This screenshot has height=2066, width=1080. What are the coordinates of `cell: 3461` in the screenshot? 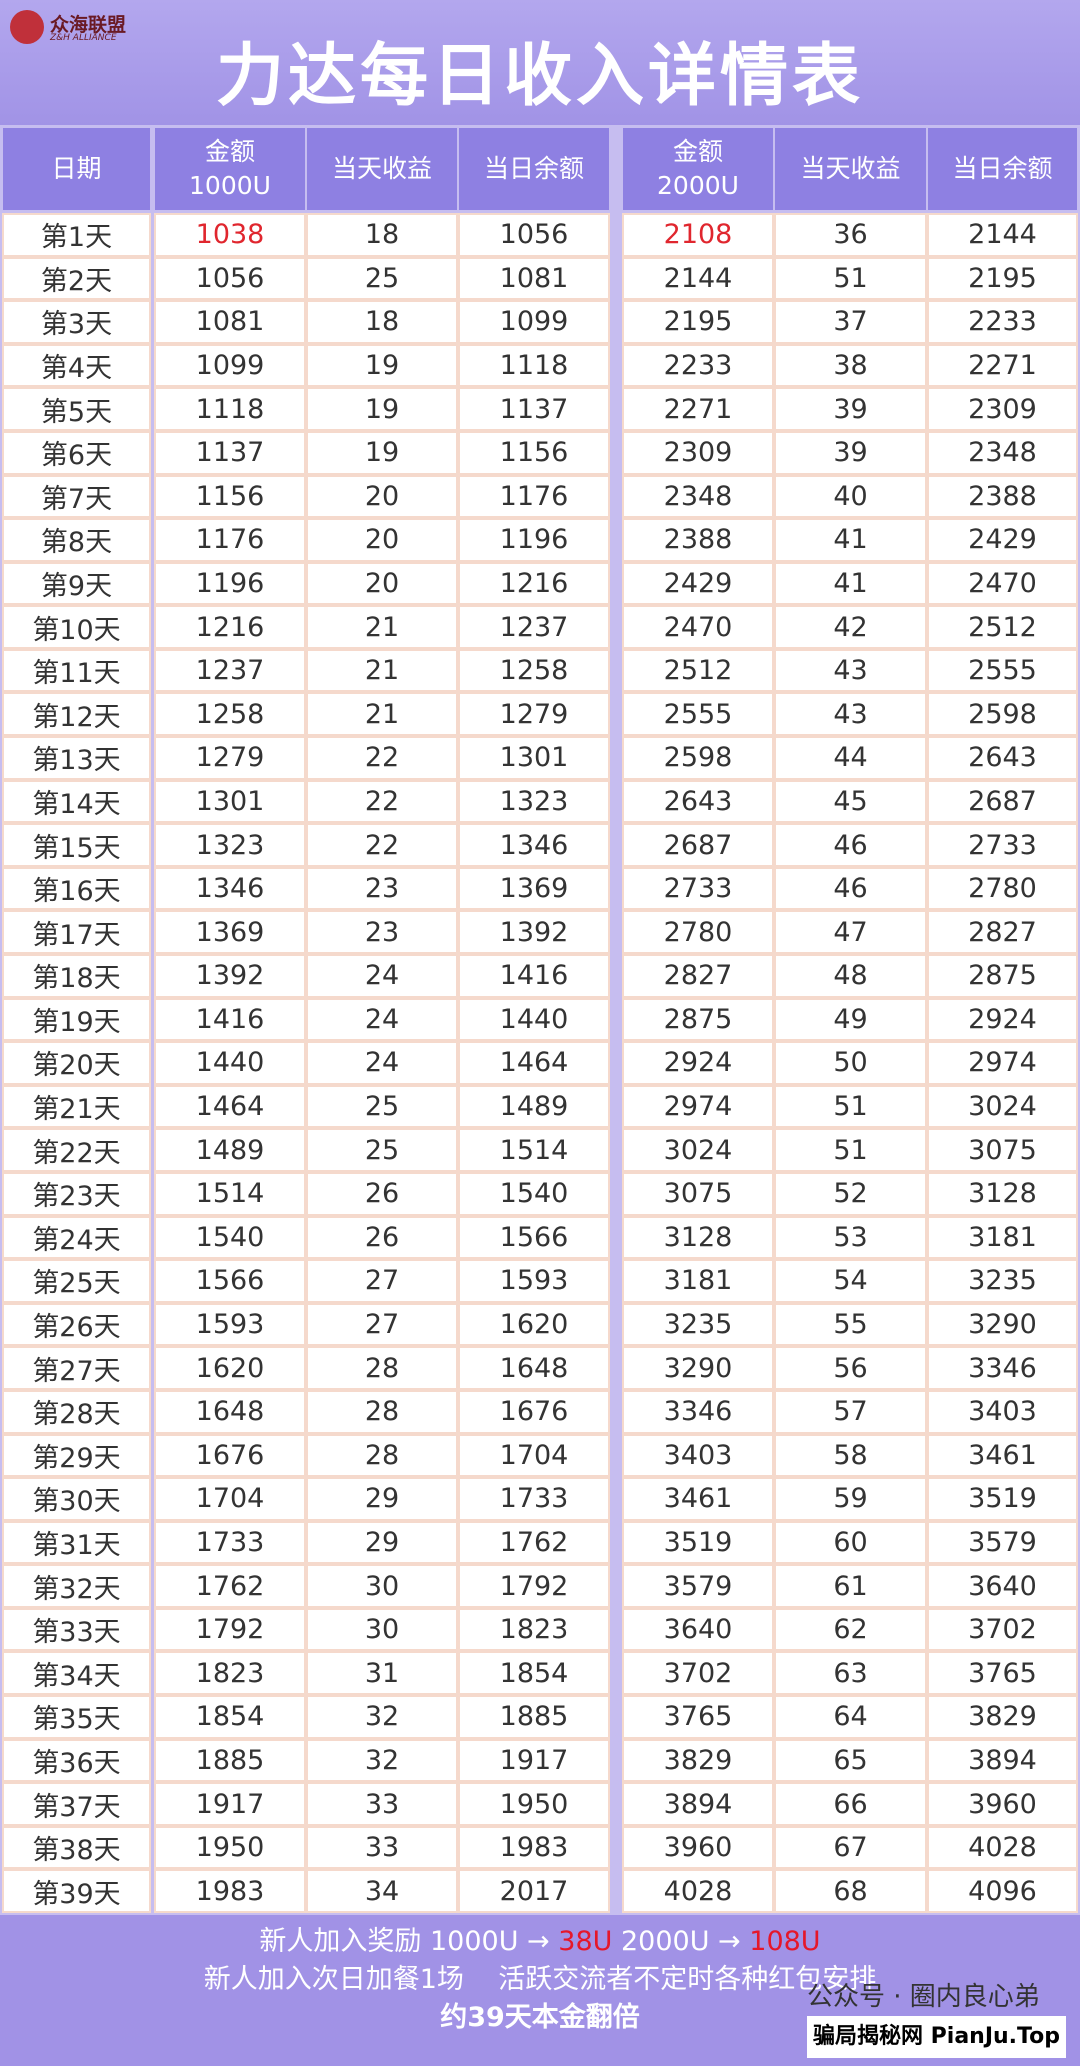 It's located at (1002, 1455).